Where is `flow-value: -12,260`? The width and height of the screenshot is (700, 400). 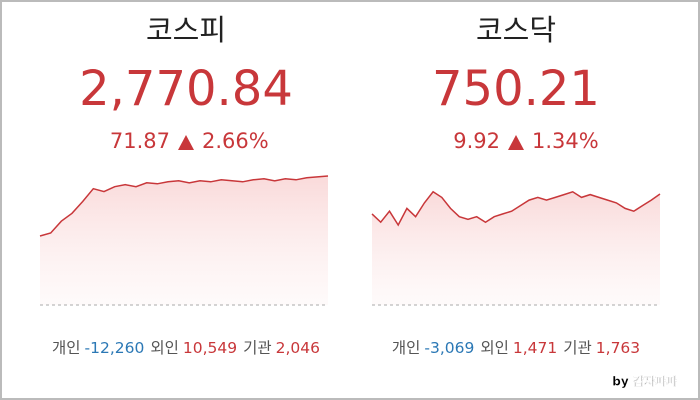 flow-value: -12,260 is located at coordinates (115, 348).